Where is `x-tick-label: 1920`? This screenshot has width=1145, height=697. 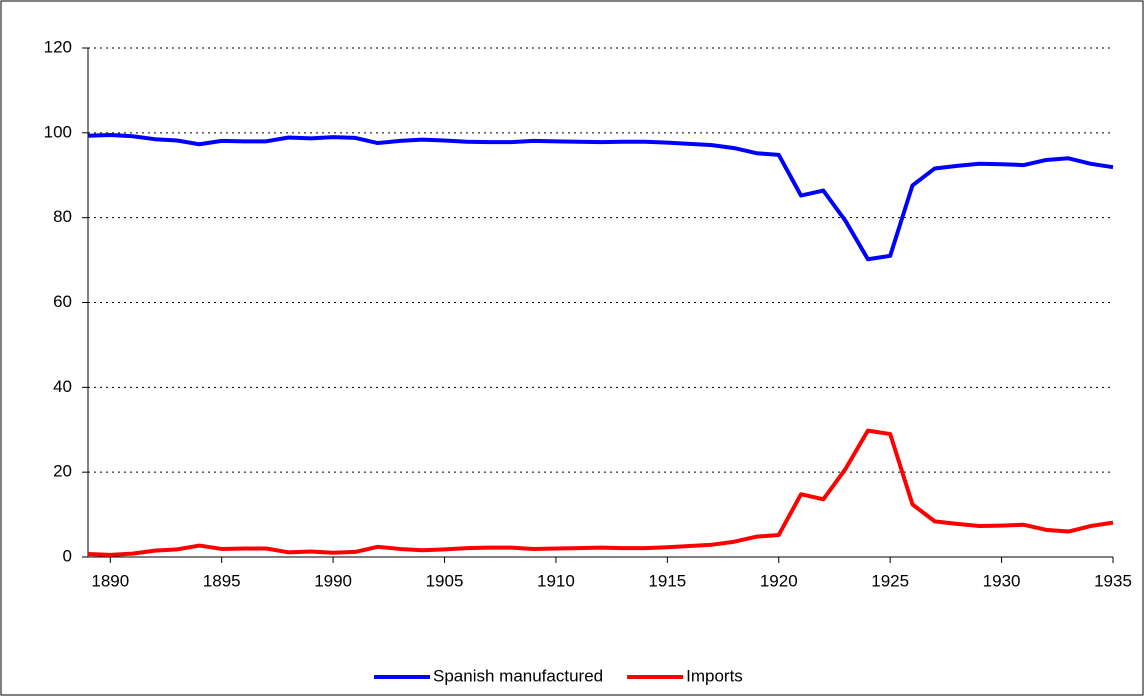
x-tick-label: 1920 is located at coordinates (779, 580).